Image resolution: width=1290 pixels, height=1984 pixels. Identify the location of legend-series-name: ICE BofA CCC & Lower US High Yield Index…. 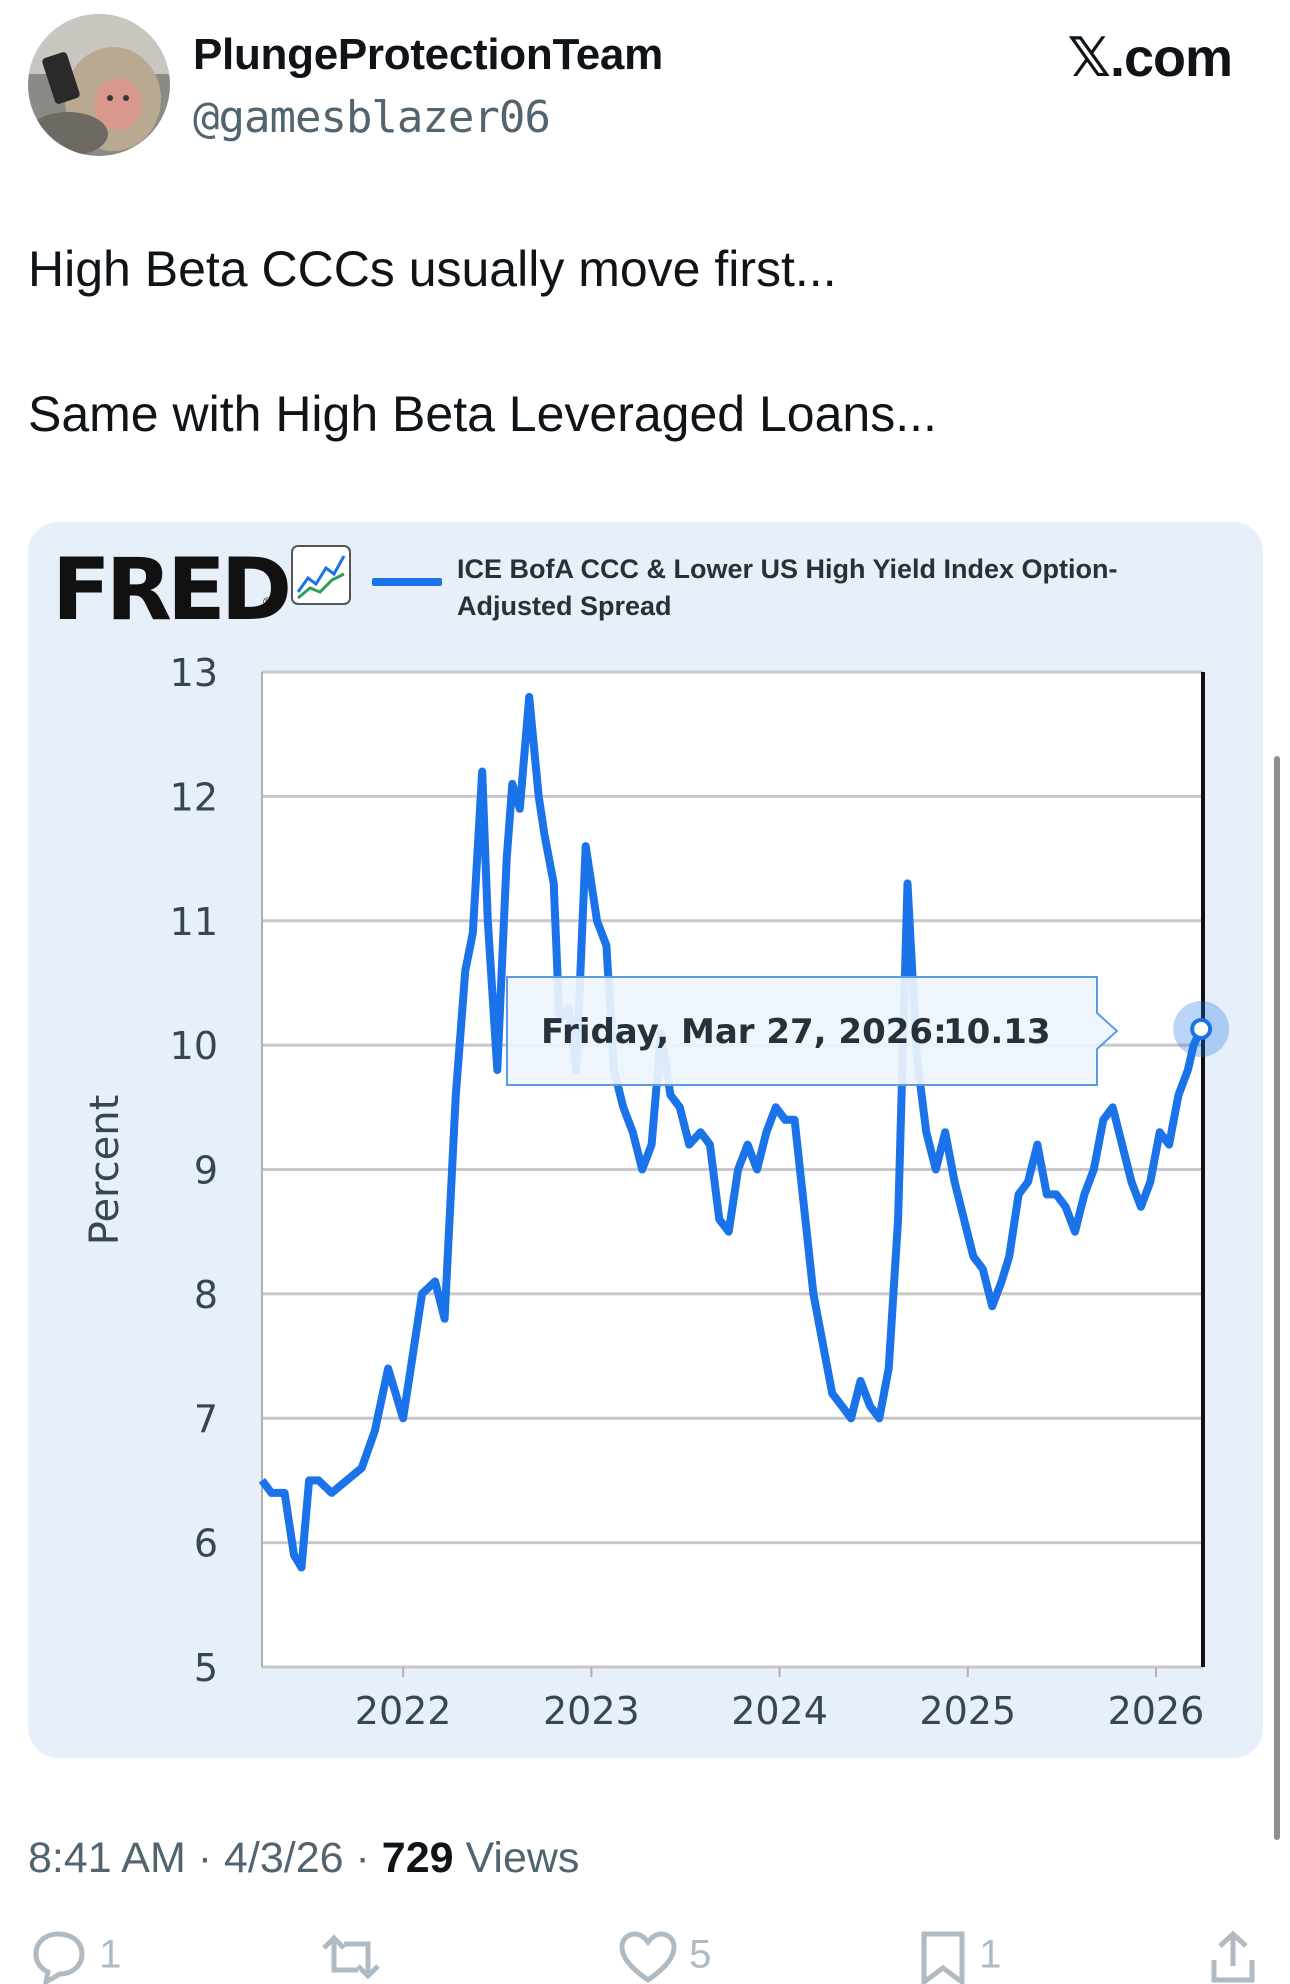
(787, 587).